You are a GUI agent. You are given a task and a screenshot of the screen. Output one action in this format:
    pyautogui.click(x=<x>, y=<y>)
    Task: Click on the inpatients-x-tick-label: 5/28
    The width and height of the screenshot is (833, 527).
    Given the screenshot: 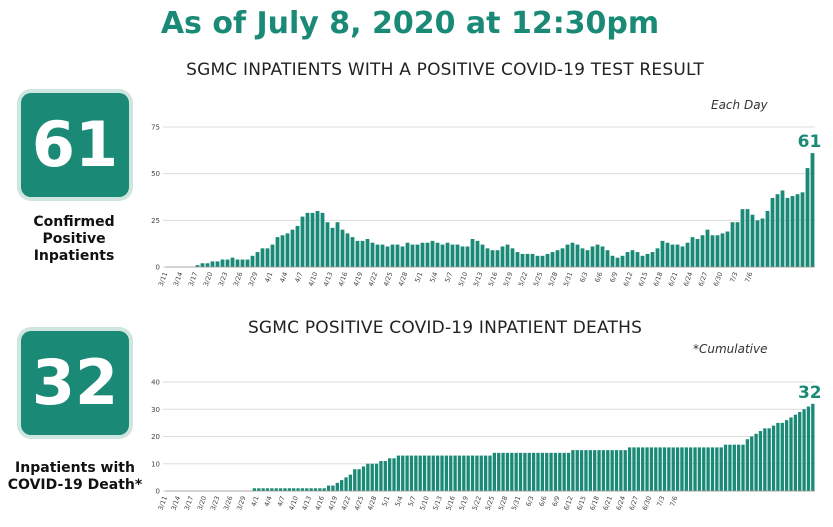 What is the action you would take?
    pyautogui.click(x=553, y=279)
    